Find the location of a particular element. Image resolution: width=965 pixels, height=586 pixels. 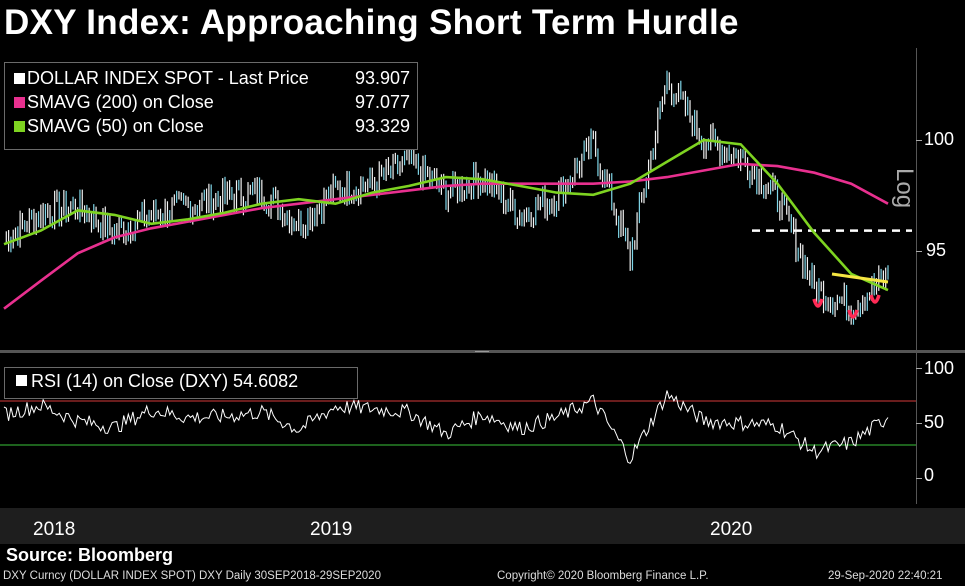

rsi-legend-label: RSI (14) on Close (DXY) 54.6082 is located at coordinates (165, 381).